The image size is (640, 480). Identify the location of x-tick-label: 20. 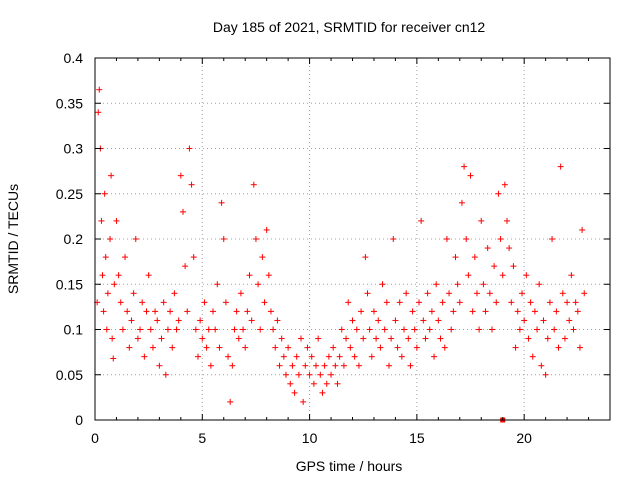
(524, 438).